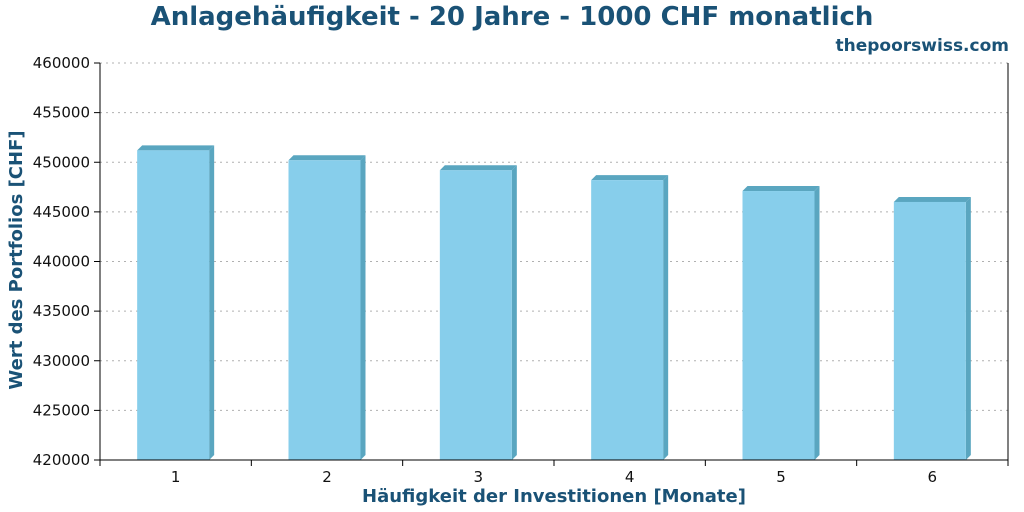 This screenshot has height=512, width=1024. Describe the element at coordinates (61, 460) in the screenshot. I see `y-tick-label: 420000` at that location.